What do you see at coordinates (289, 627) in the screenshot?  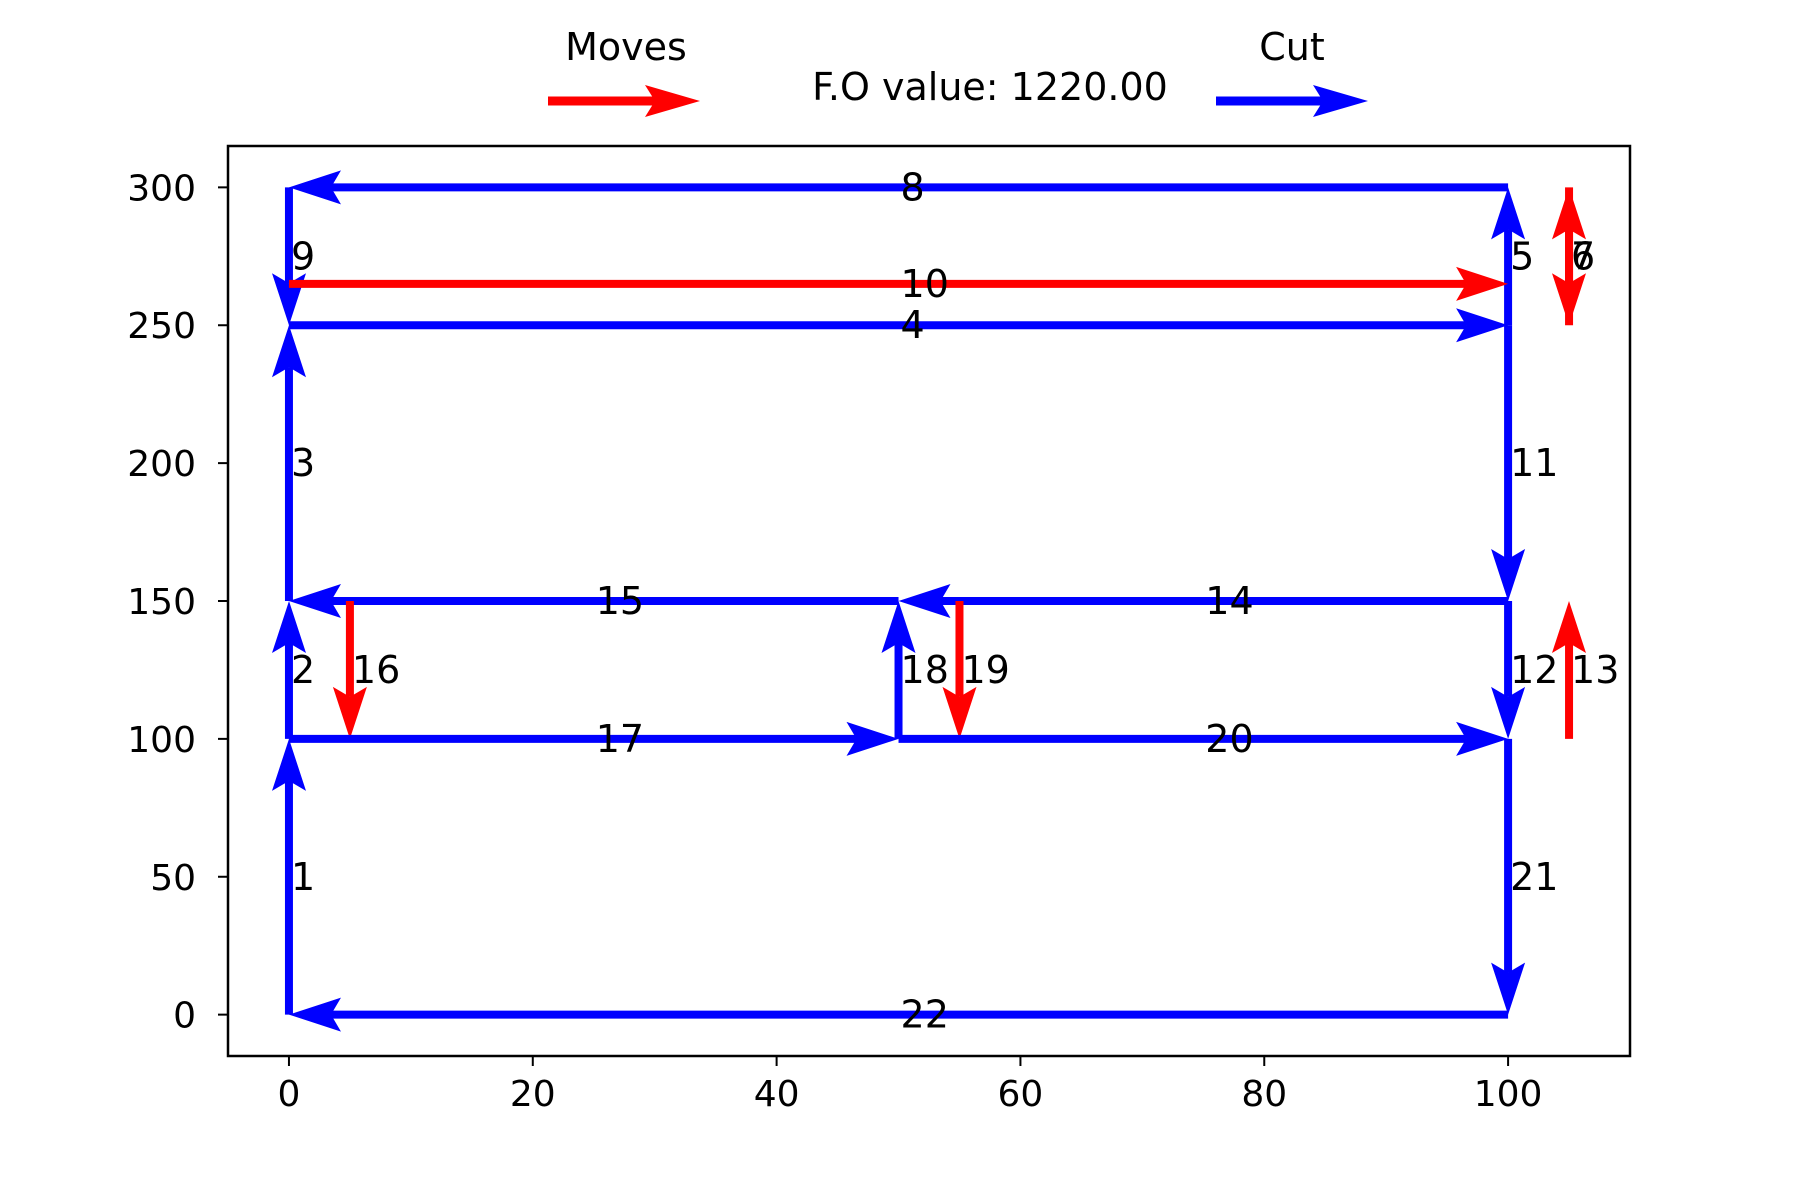 I see `segment-2-arrowhead` at bounding box center [289, 627].